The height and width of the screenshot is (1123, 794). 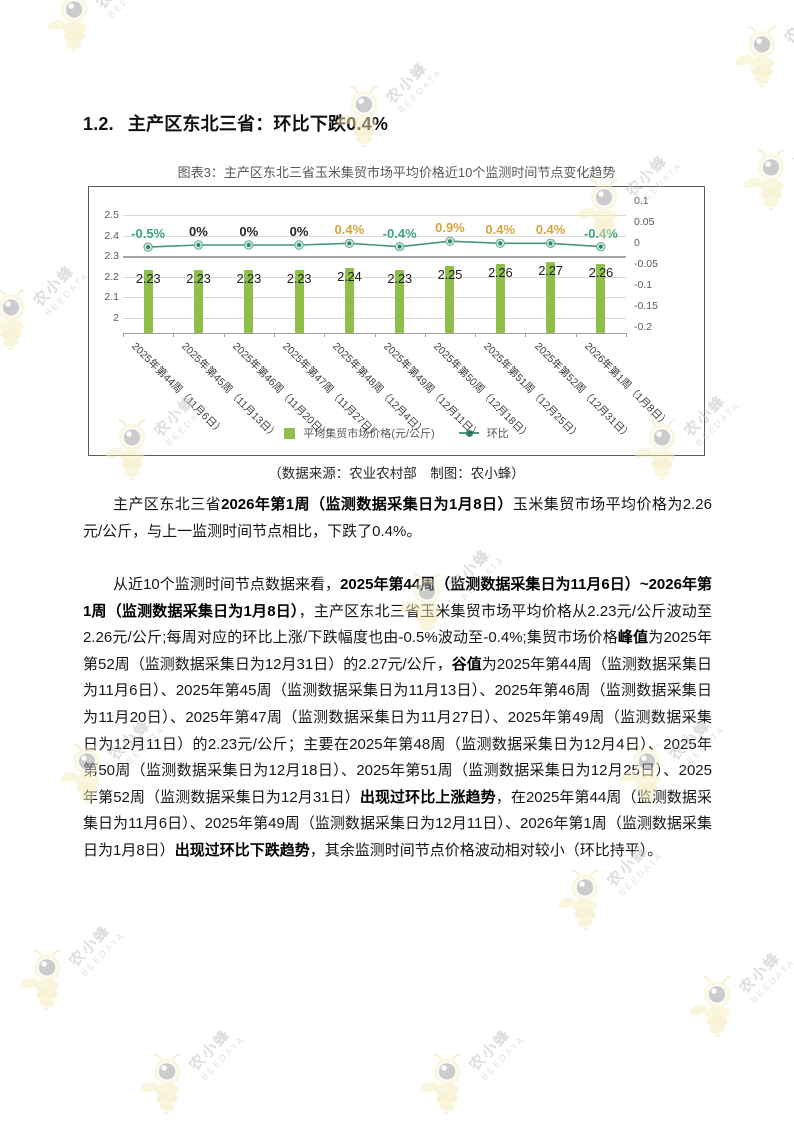 I want to click on bold-text-segment: 2026年第1周（监测数据采集日为1月8日）, so click(x=367, y=504).